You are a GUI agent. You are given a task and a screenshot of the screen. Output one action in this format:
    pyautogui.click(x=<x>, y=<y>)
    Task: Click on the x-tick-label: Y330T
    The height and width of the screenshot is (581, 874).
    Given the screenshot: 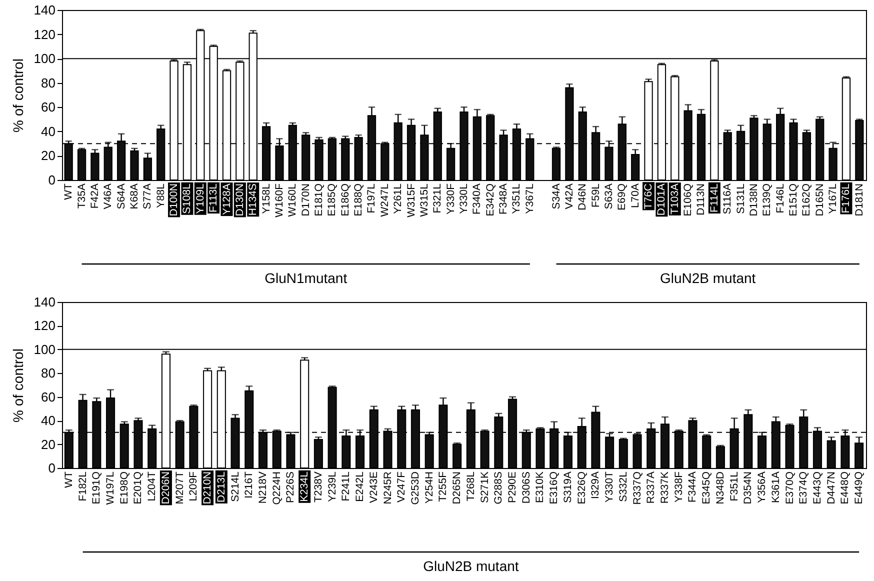 What is the action you would take?
    pyautogui.click(x=610, y=486)
    